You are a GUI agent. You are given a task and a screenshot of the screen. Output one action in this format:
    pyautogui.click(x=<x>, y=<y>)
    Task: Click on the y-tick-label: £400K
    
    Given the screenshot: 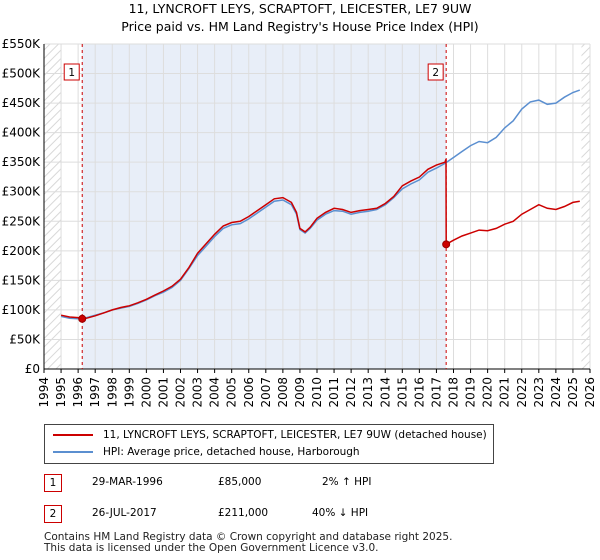 What is the action you would take?
    pyautogui.click(x=22, y=133)
    